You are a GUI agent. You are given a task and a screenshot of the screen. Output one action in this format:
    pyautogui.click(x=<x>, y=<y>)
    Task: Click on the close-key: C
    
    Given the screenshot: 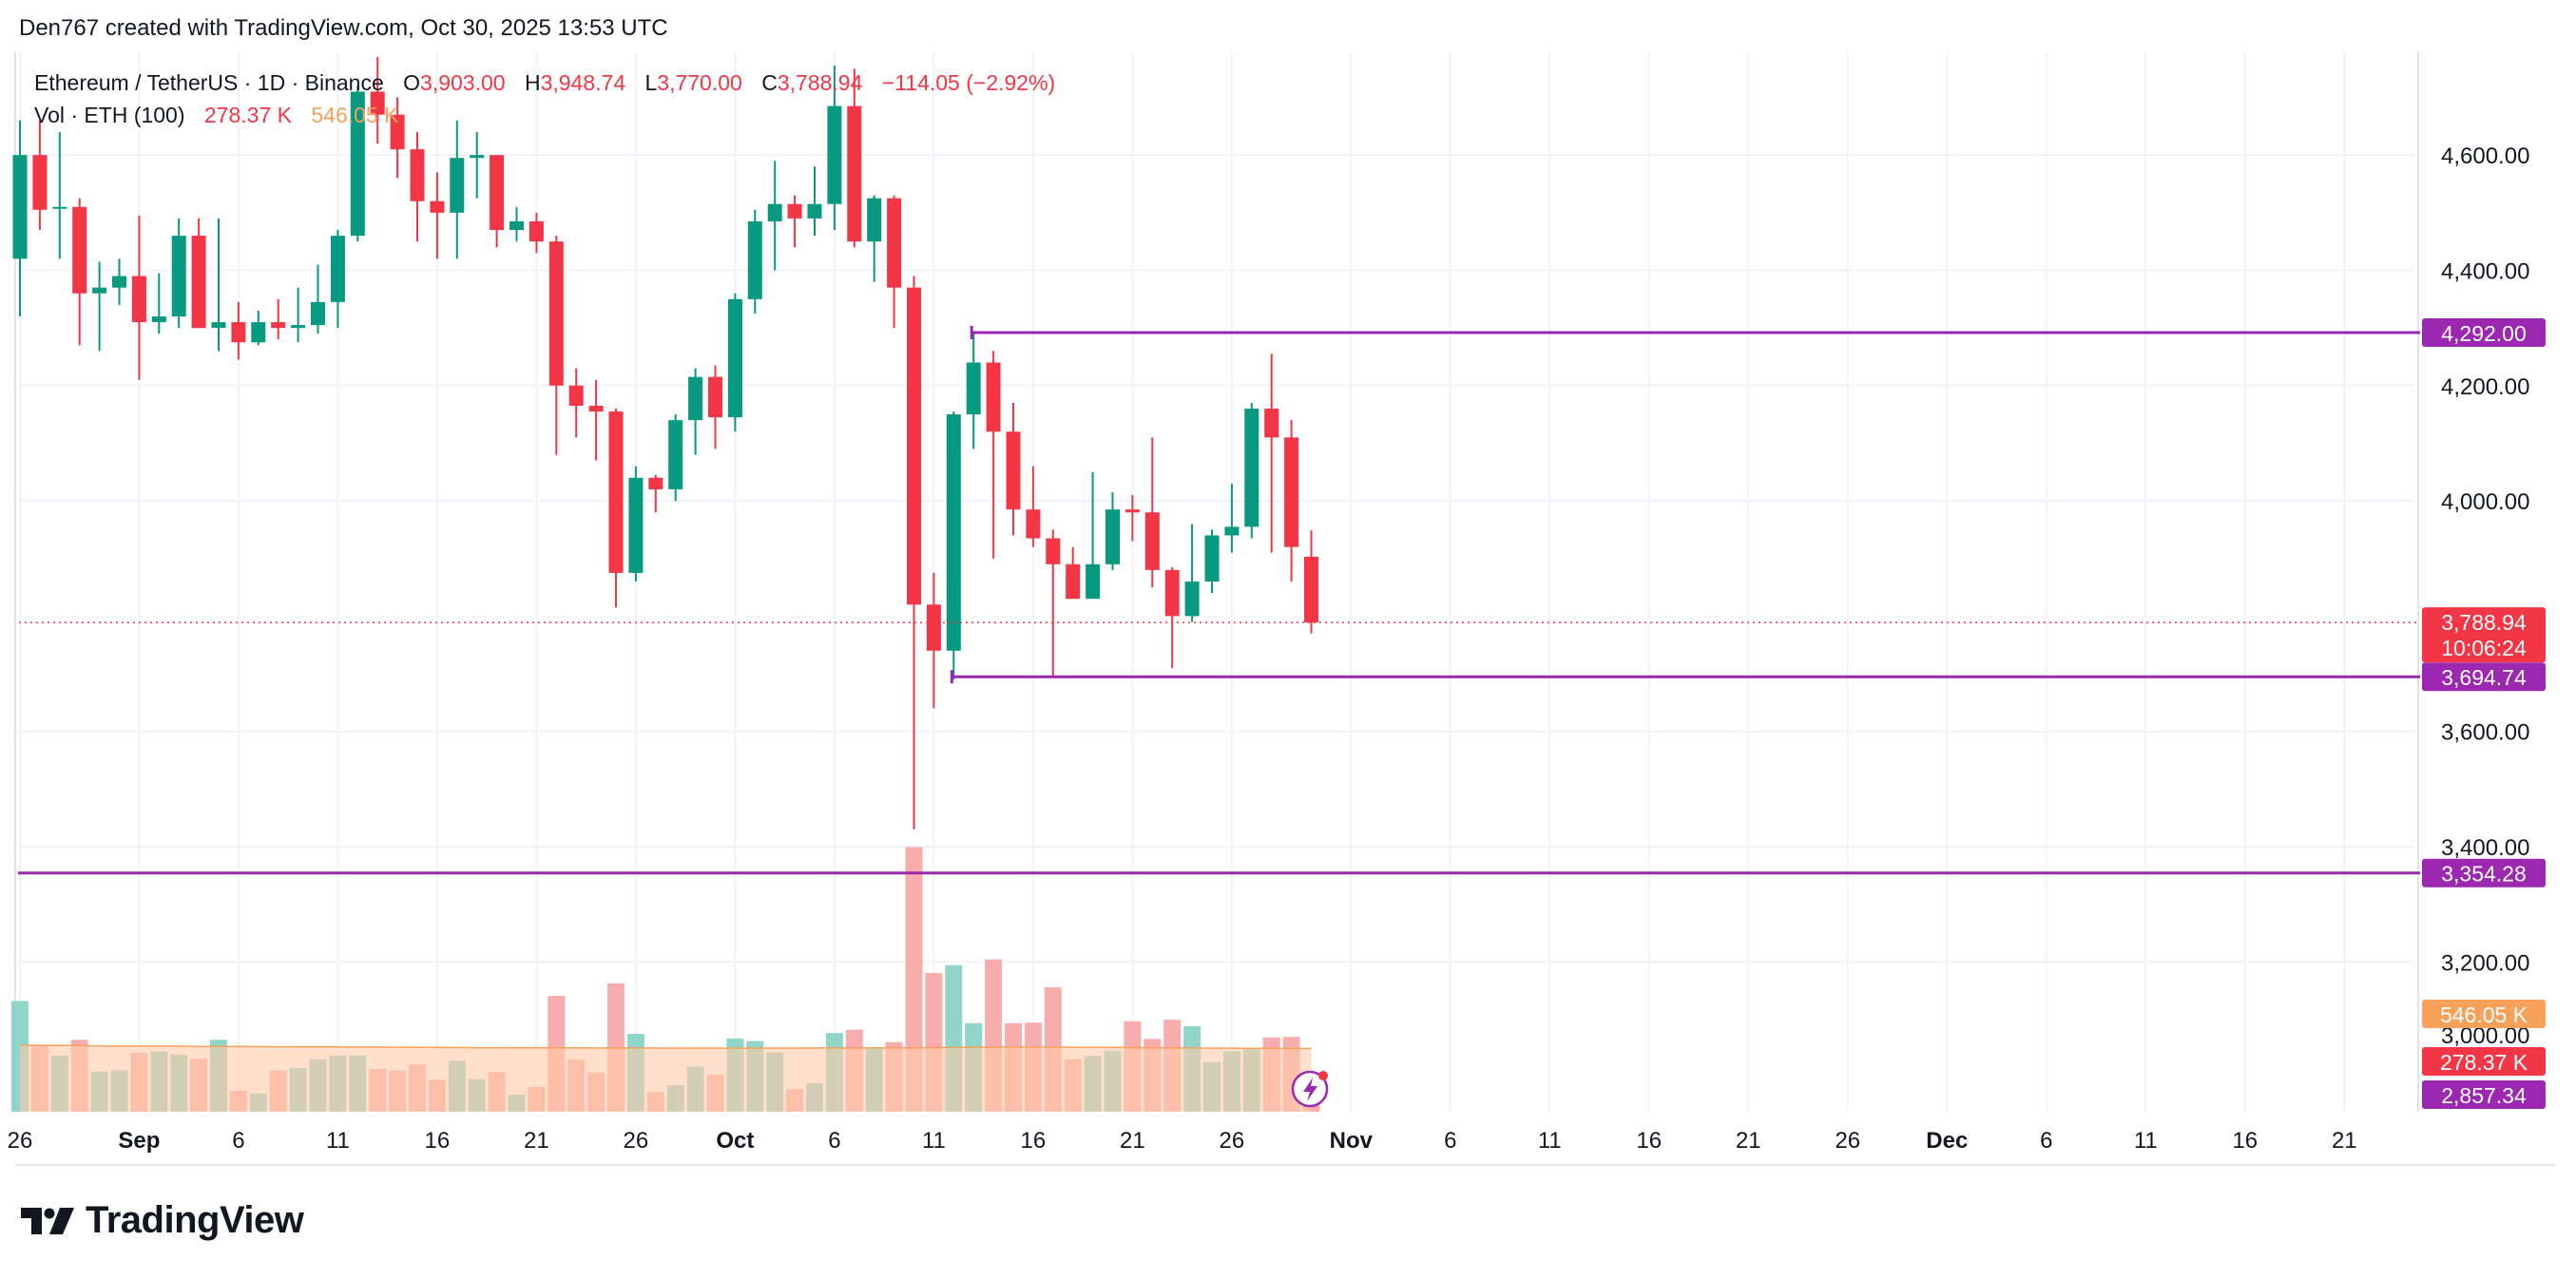 What is the action you would take?
    pyautogui.click(x=769, y=82)
    